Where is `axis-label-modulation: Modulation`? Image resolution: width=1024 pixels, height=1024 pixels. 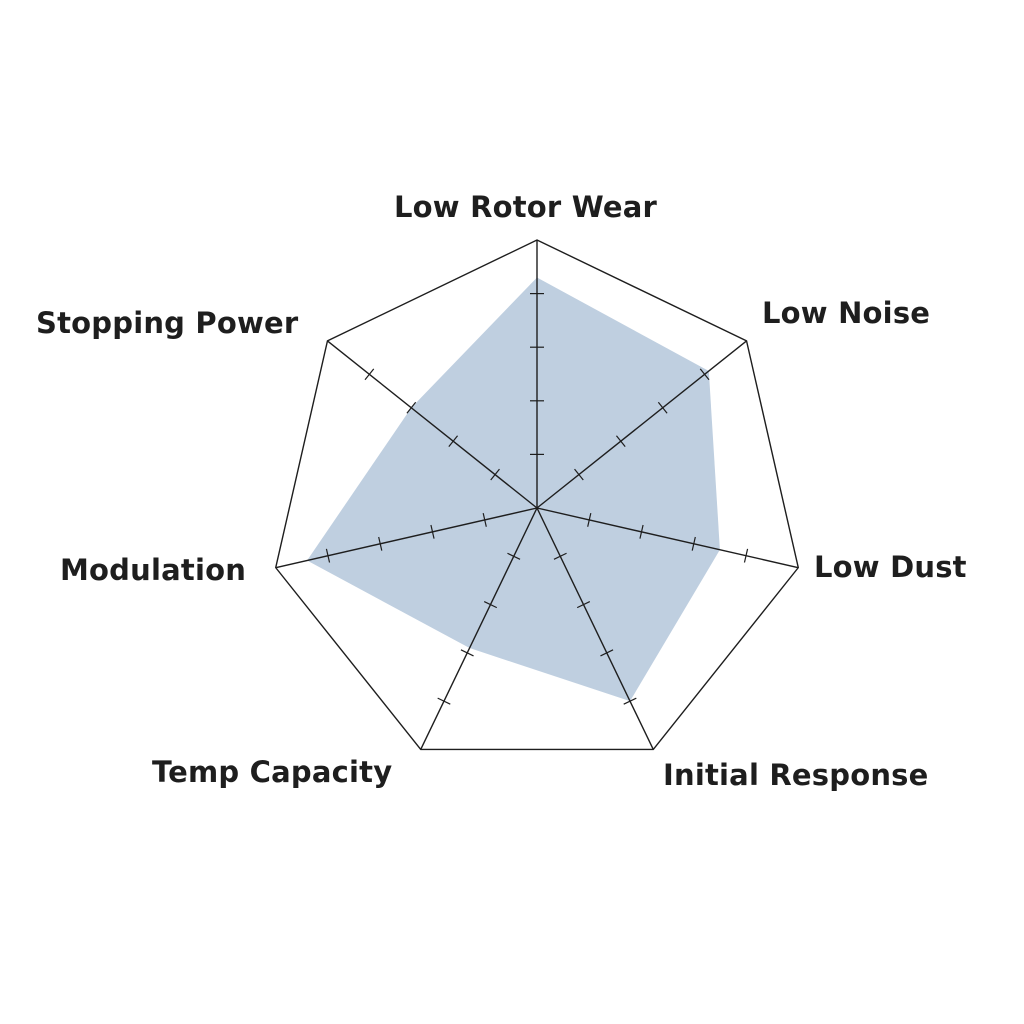 axis-label-modulation: Modulation is located at coordinates (153, 570).